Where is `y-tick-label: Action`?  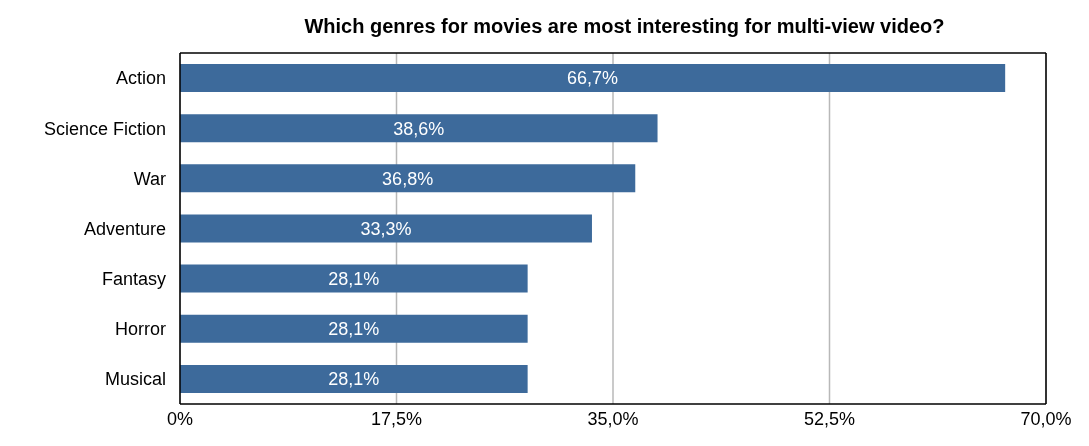
y-tick-label: Action is located at coordinates (140, 78).